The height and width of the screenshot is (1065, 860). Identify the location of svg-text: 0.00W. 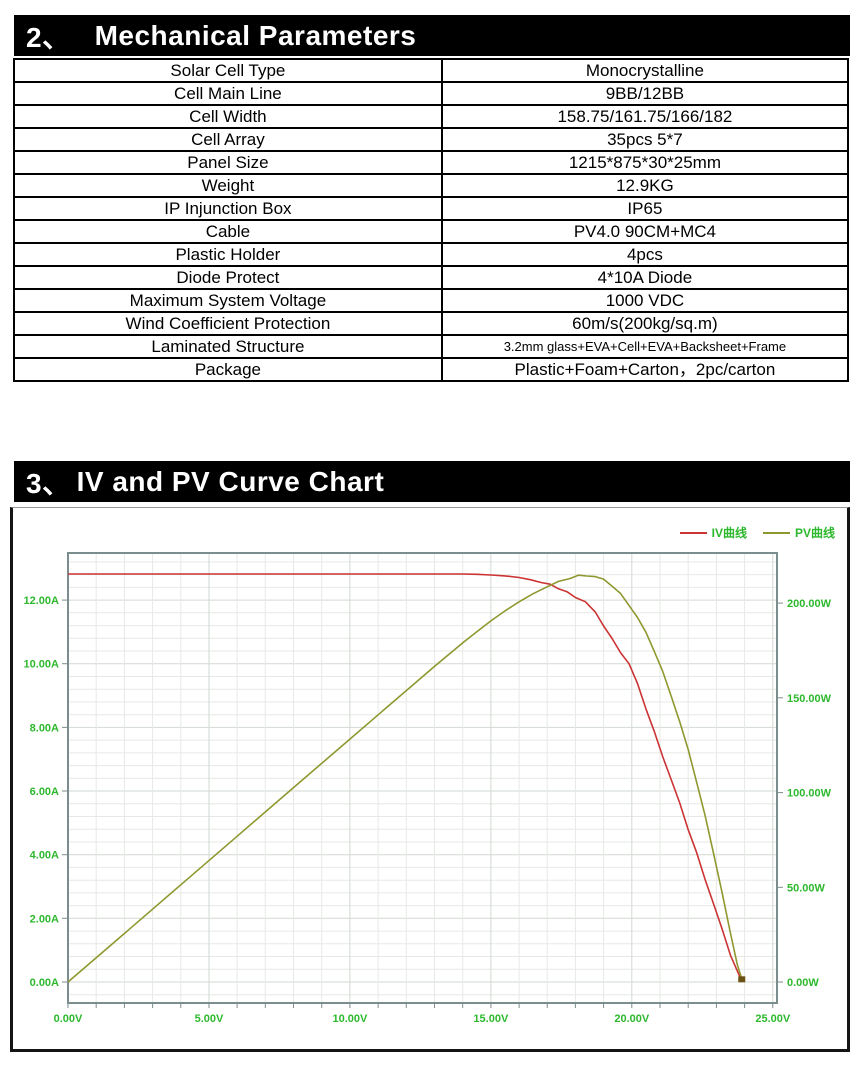
(803, 983).